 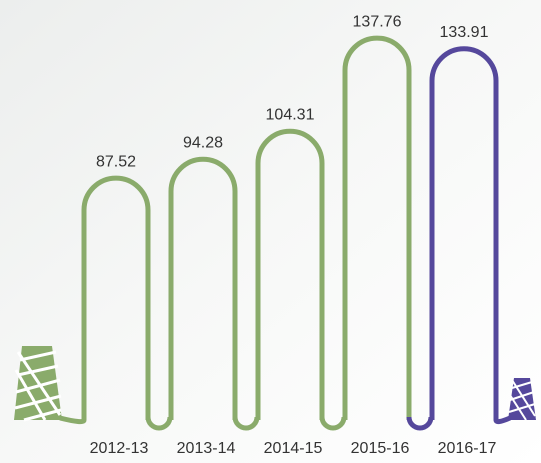 I want to click on x-tick-label: 2016-17, so click(x=467, y=448).